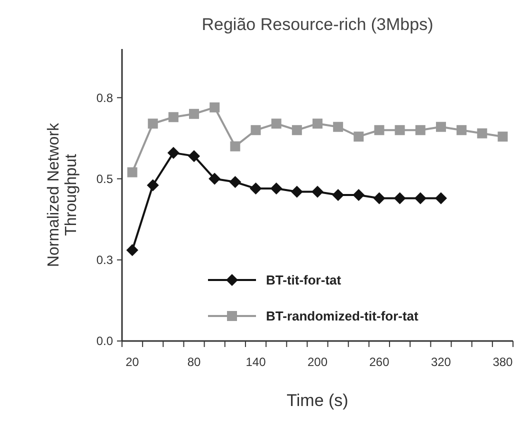 The image size is (526, 426). I want to click on y-tick-label: 0.8, so click(105, 97).